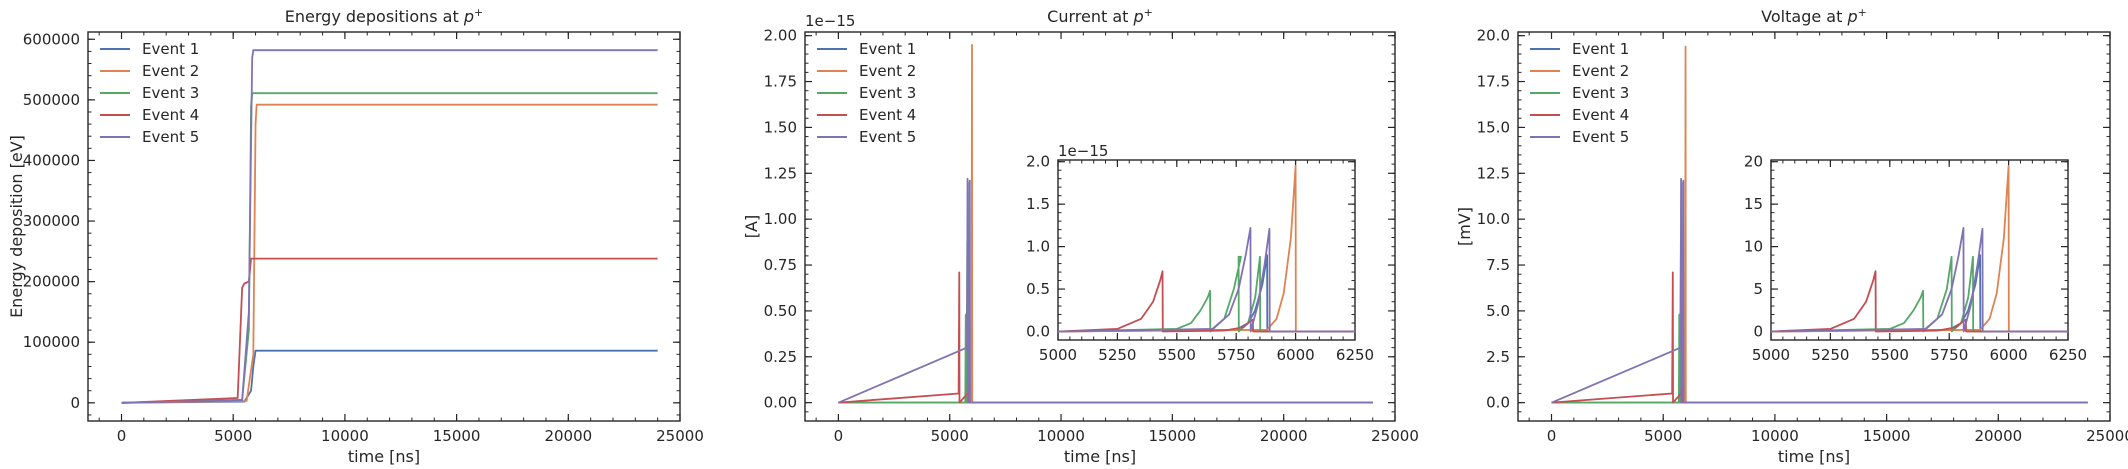 This screenshot has width=2128, height=469. I want to click on panel2-xtick-label: 5000, so click(950, 436).